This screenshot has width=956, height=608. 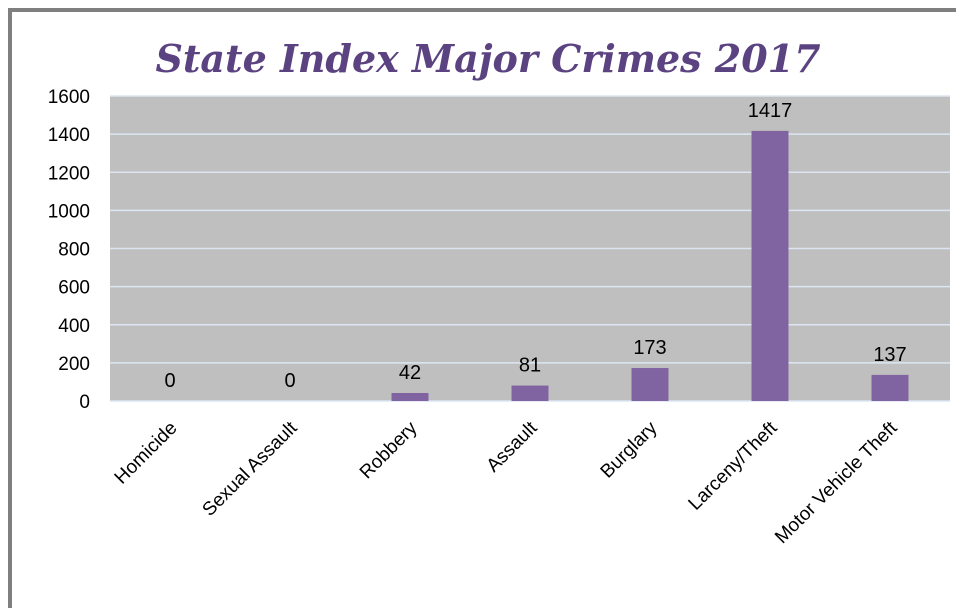 What do you see at coordinates (889, 355) in the screenshot?
I see `data-label: 137` at bounding box center [889, 355].